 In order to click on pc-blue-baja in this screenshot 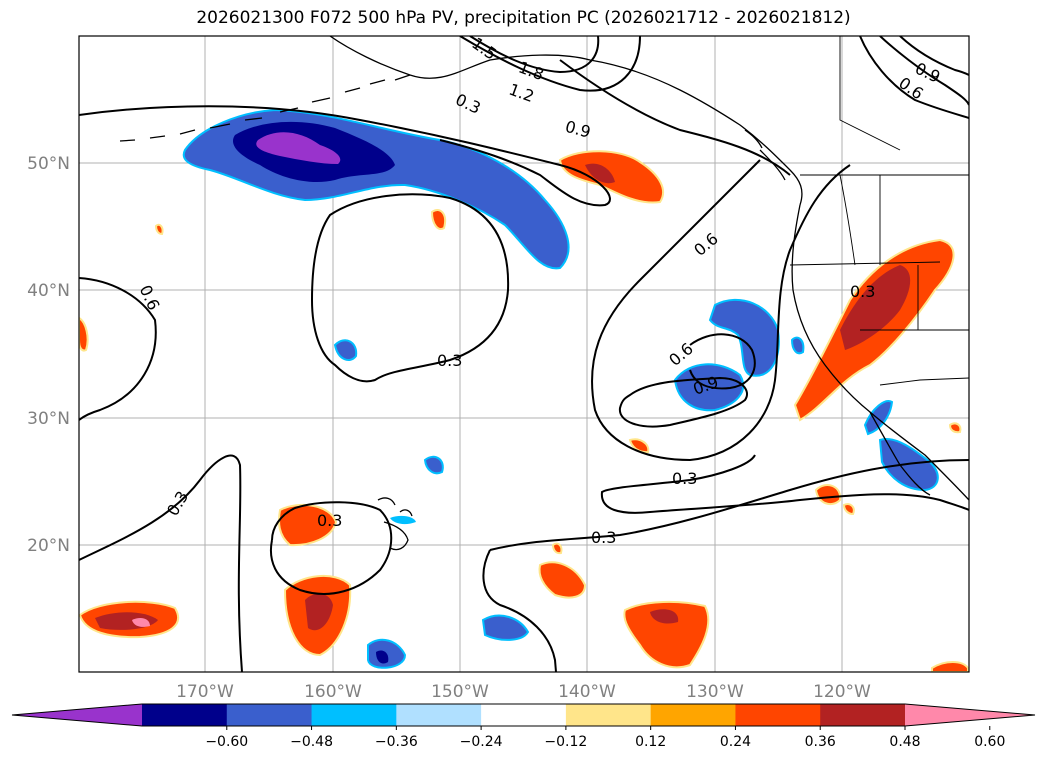, I will do `click(878, 418)`.